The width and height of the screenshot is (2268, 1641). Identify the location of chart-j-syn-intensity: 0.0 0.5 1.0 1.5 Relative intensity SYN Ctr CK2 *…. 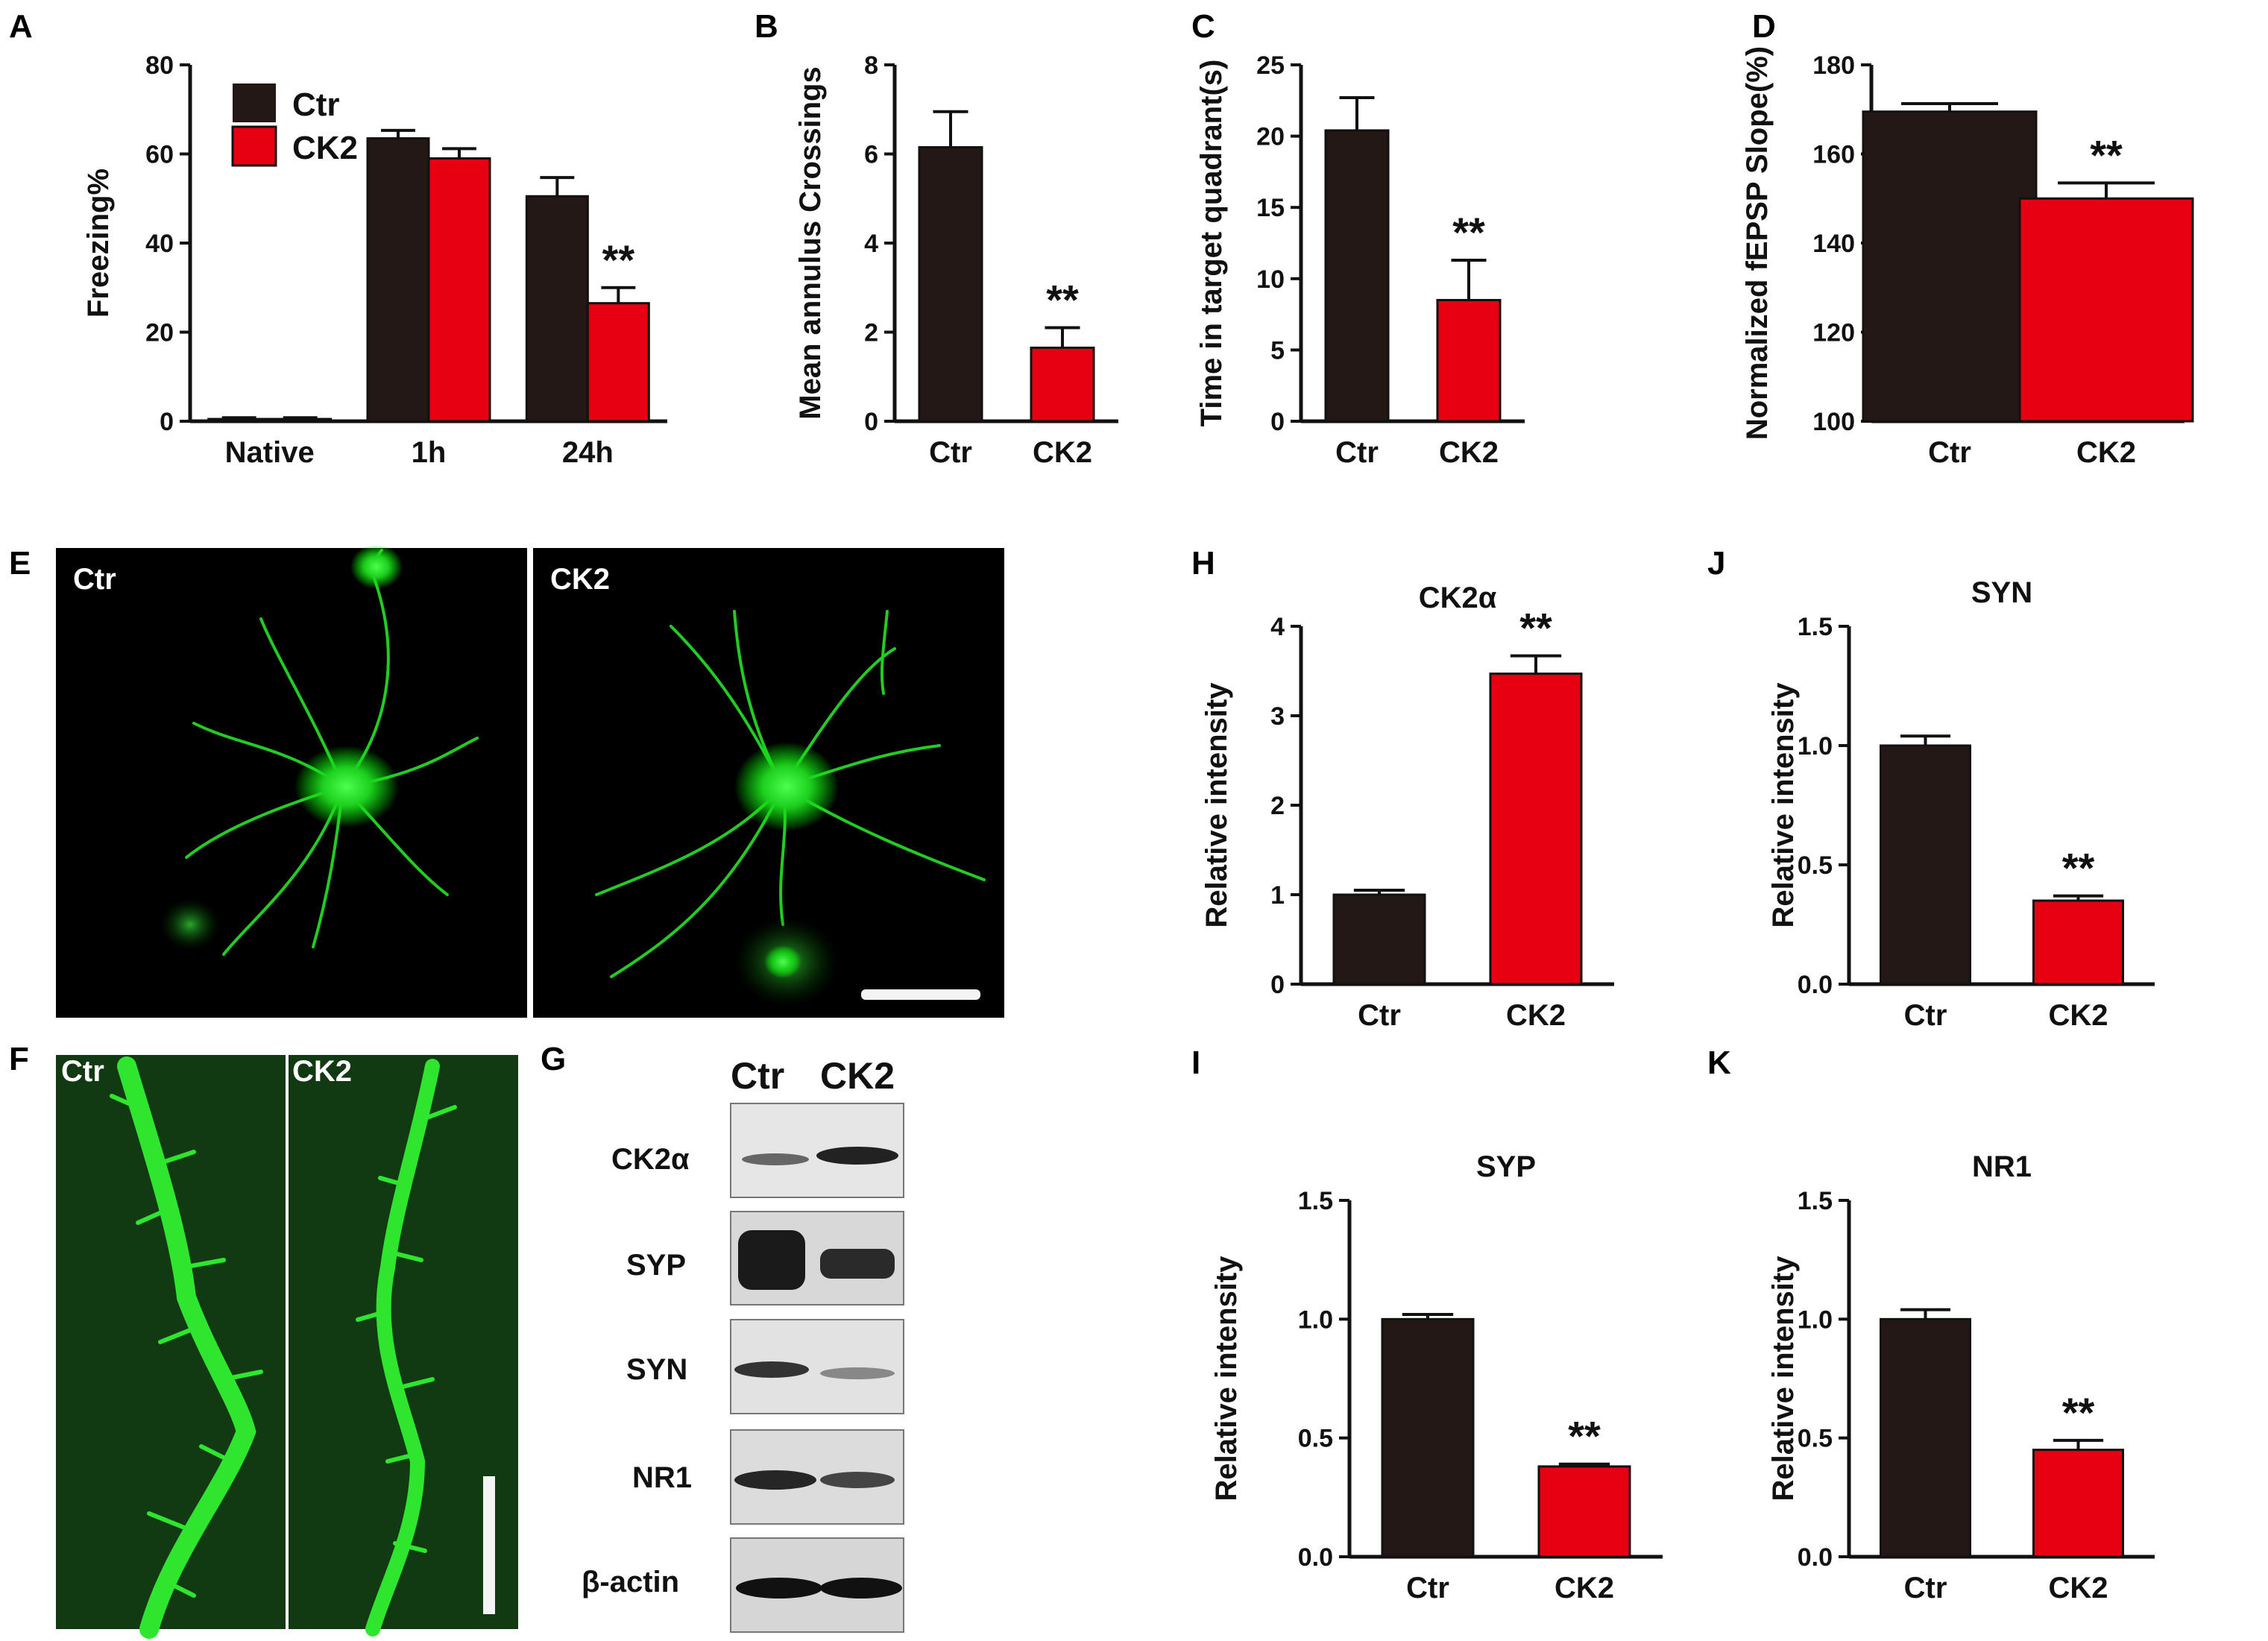
(1961, 804).